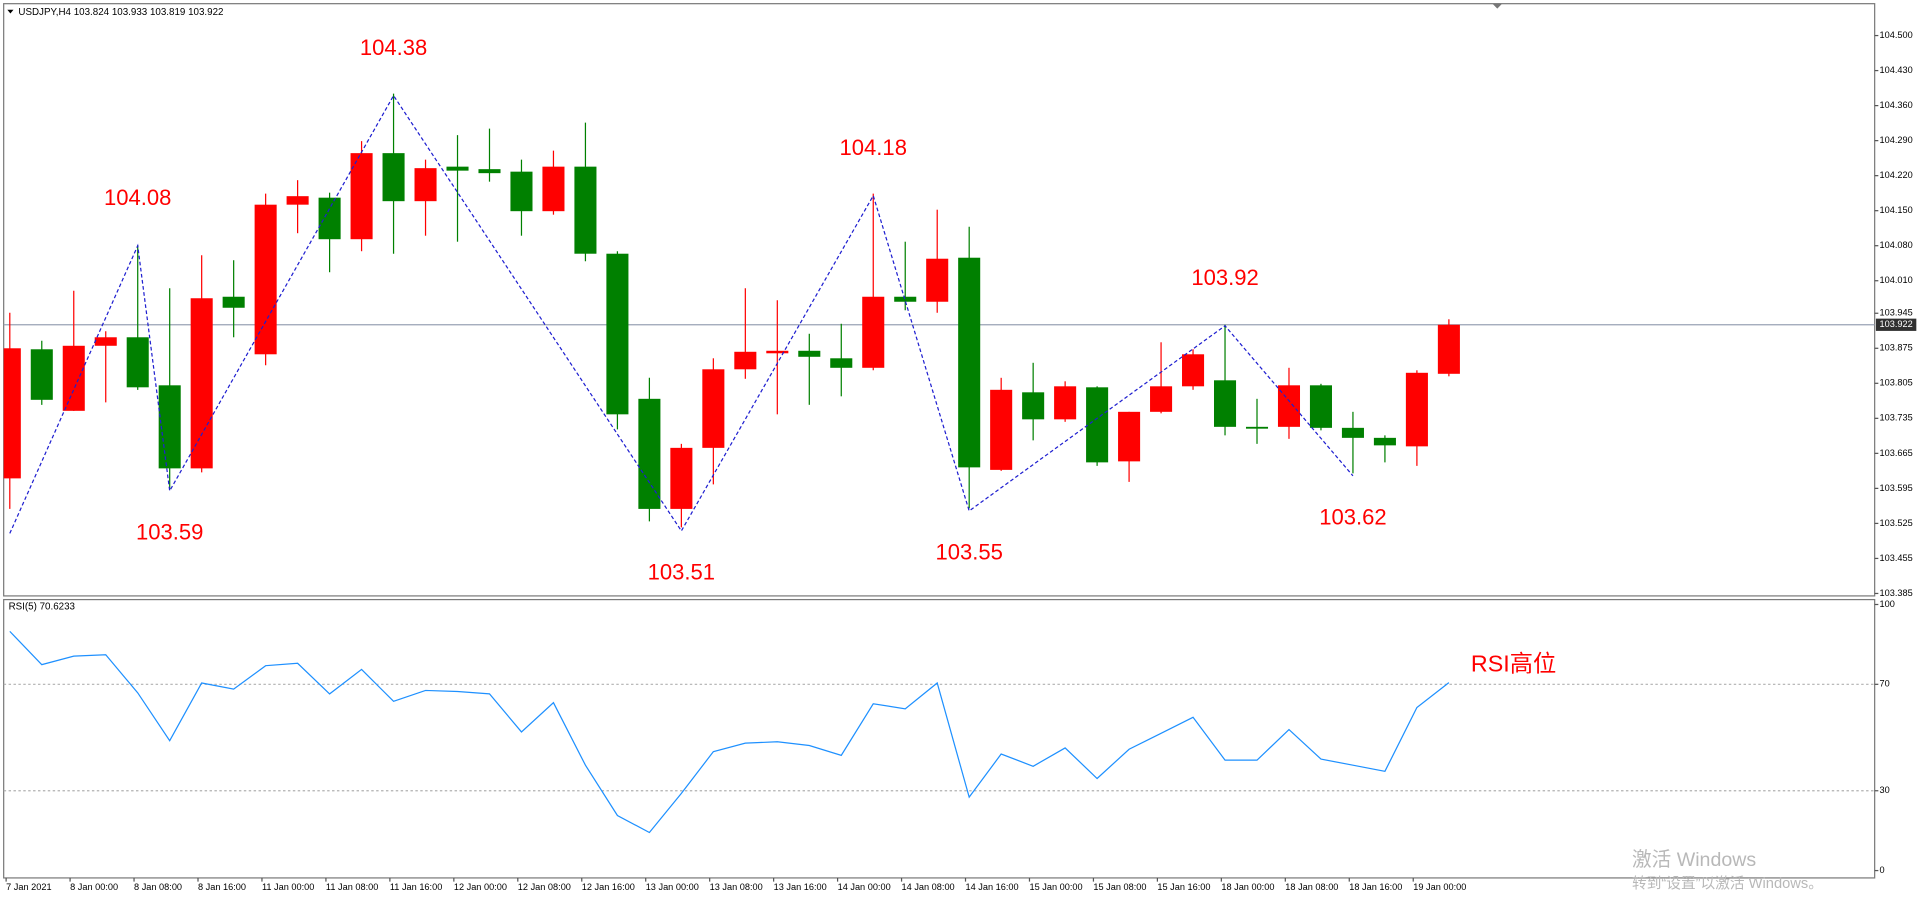 This screenshot has width=1920, height=900. What do you see at coordinates (544, 887) in the screenshot?
I see `x-tick-label: 12 Jan 08:00` at bounding box center [544, 887].